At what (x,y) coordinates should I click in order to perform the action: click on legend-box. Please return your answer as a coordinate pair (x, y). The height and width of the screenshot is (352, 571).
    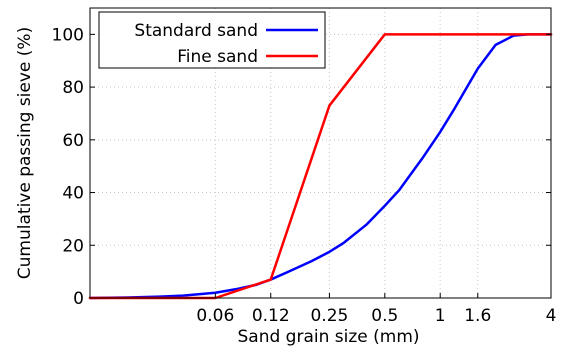
    Looking at the image, I should click on (212, 40).